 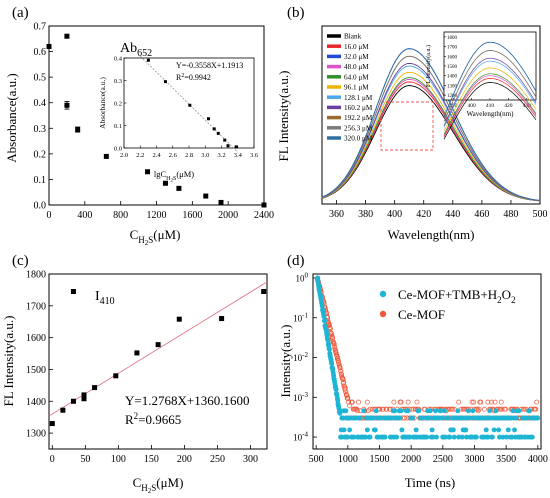 What do you see at coordinates (452, 214) in the screenshot?
I see `x-tick-label: 440` at bounding box center [452, 214].